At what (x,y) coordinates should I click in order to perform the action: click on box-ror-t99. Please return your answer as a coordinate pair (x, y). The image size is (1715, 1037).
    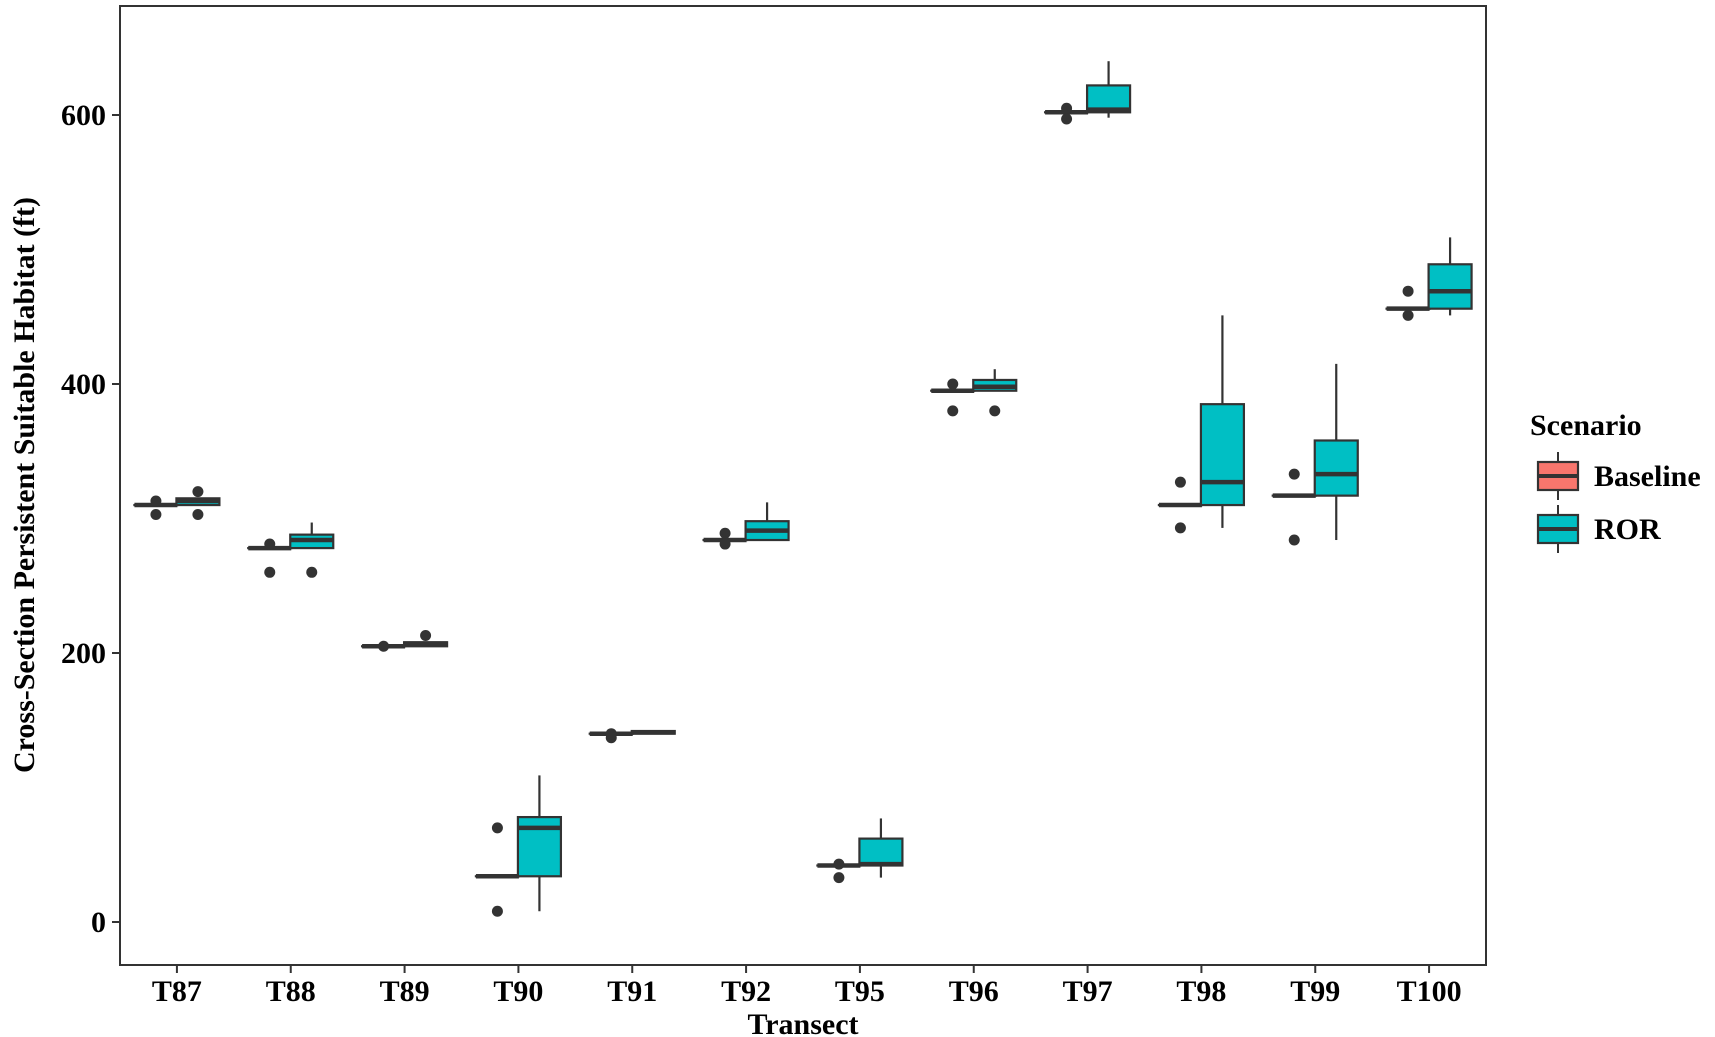
    Looking at the image, I should click on (1336, 452).